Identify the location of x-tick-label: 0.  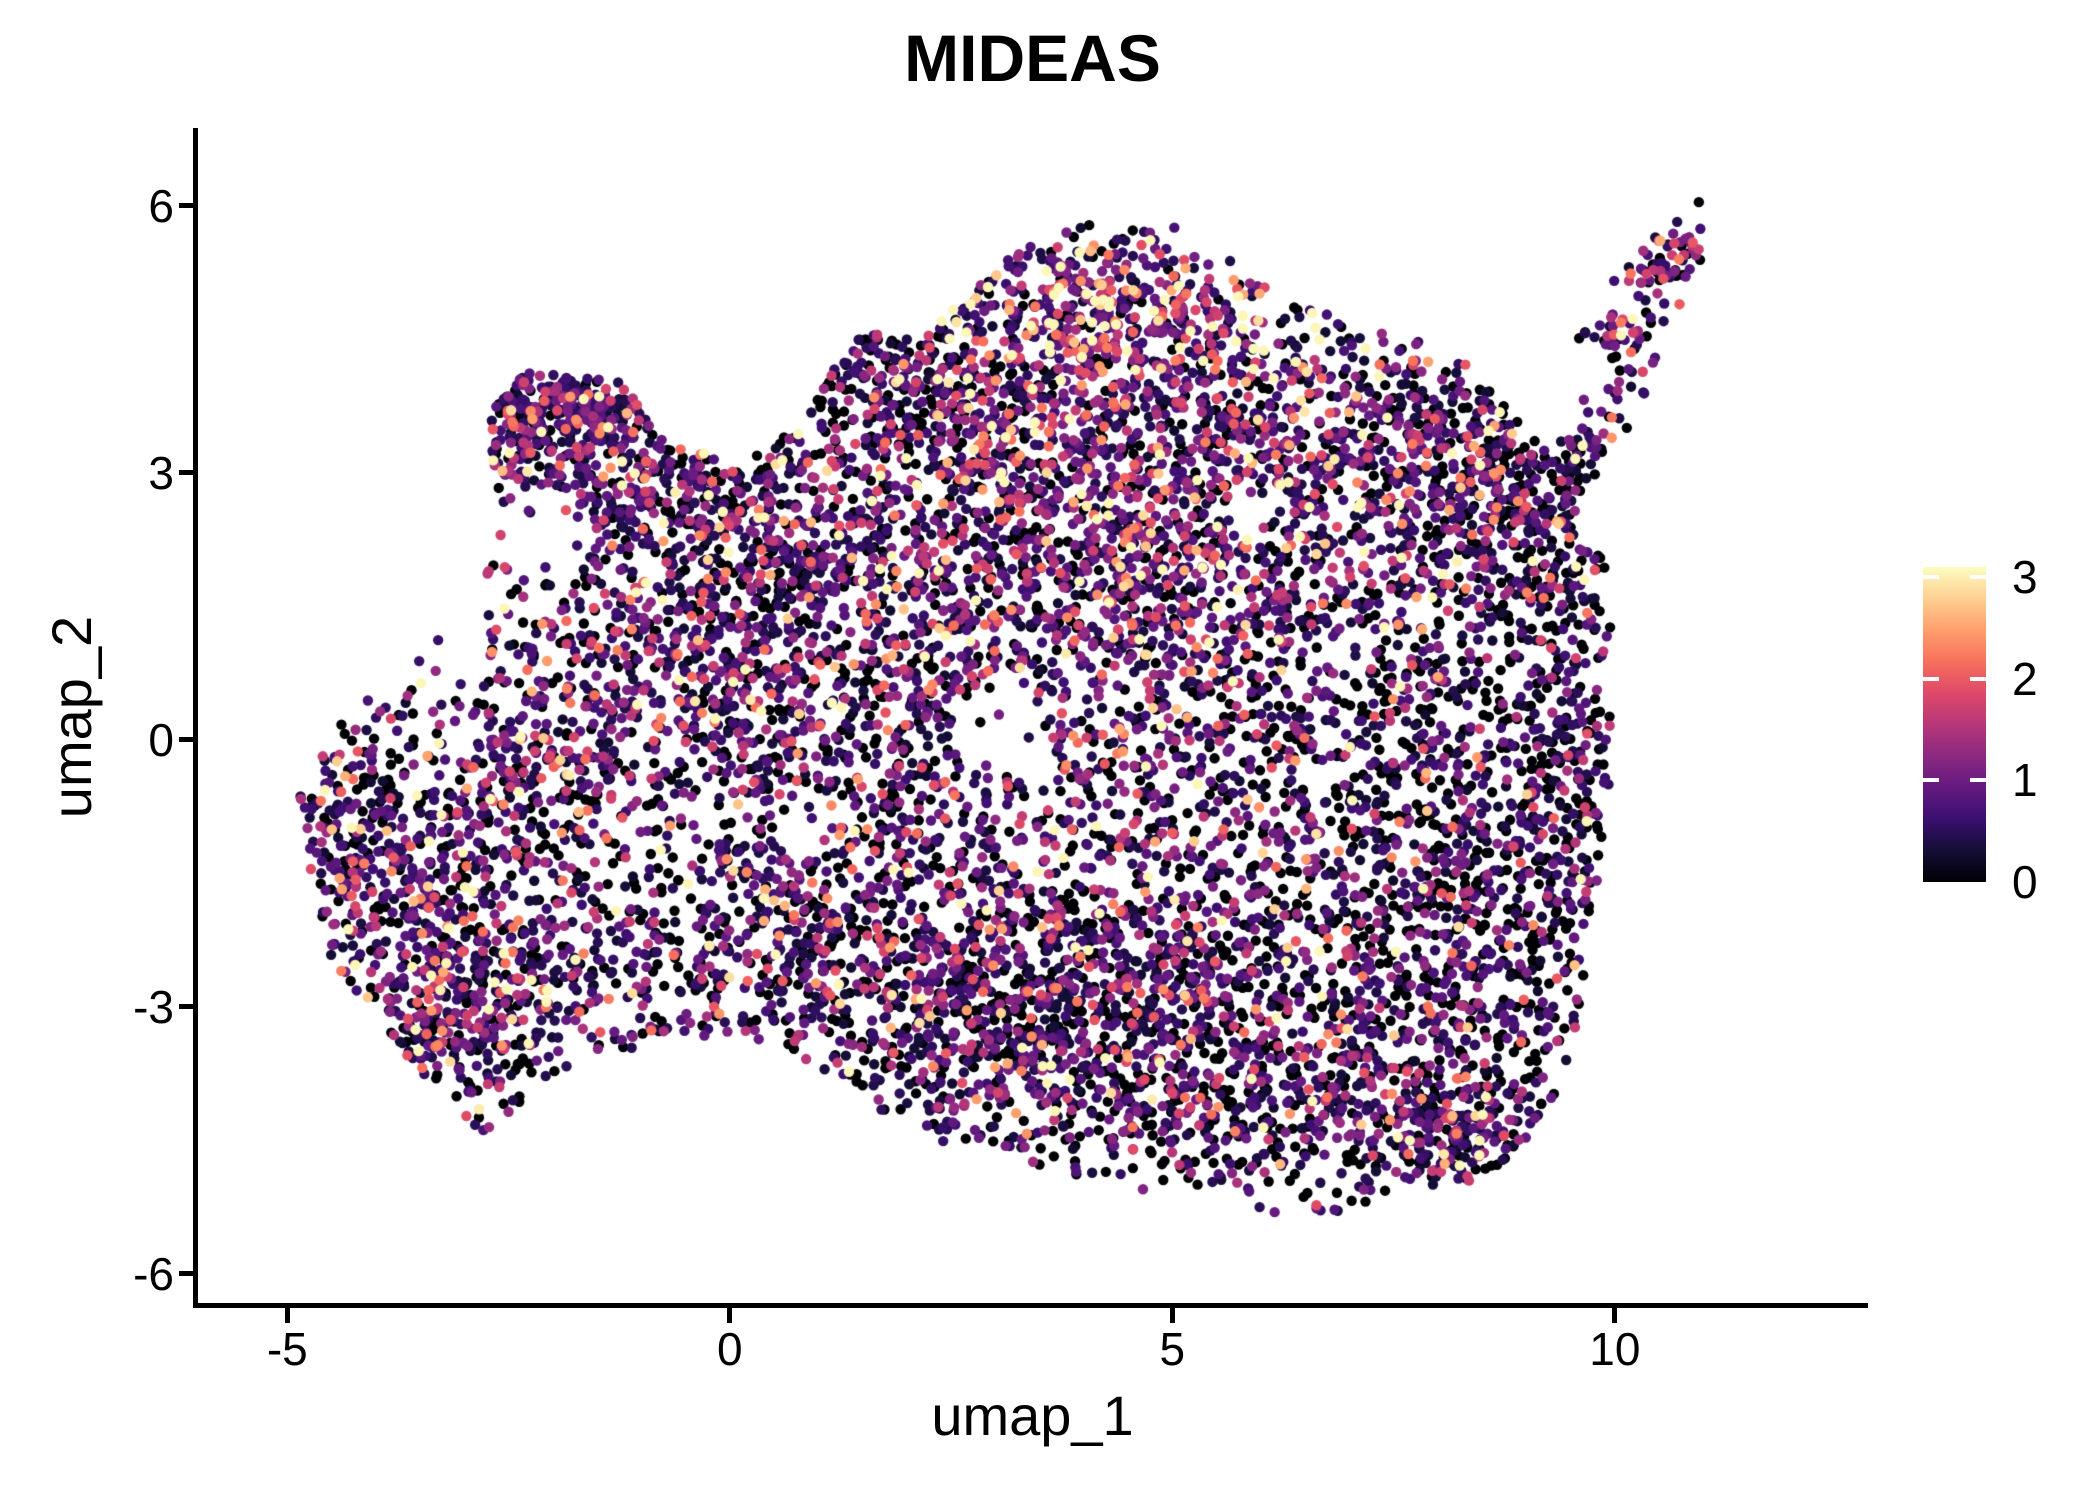
(730, 1349).